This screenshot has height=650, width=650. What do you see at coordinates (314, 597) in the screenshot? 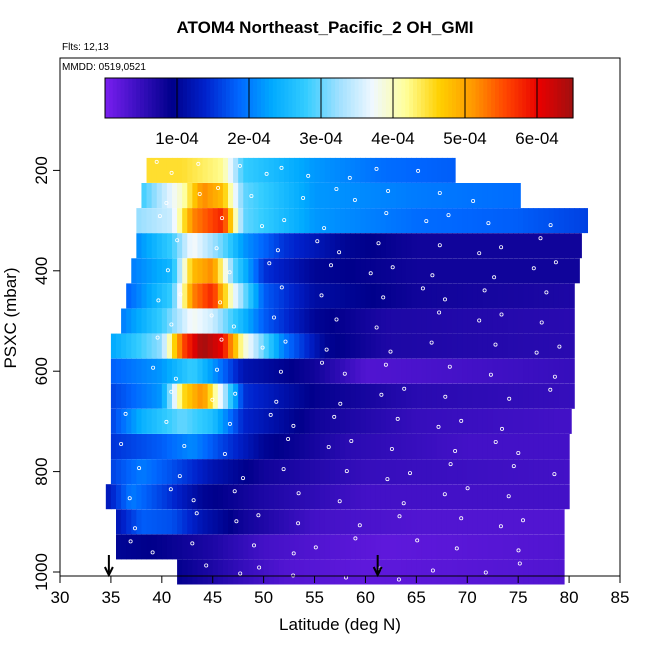
I see `x-tick-label: 55` at bounding box center [314, 597].